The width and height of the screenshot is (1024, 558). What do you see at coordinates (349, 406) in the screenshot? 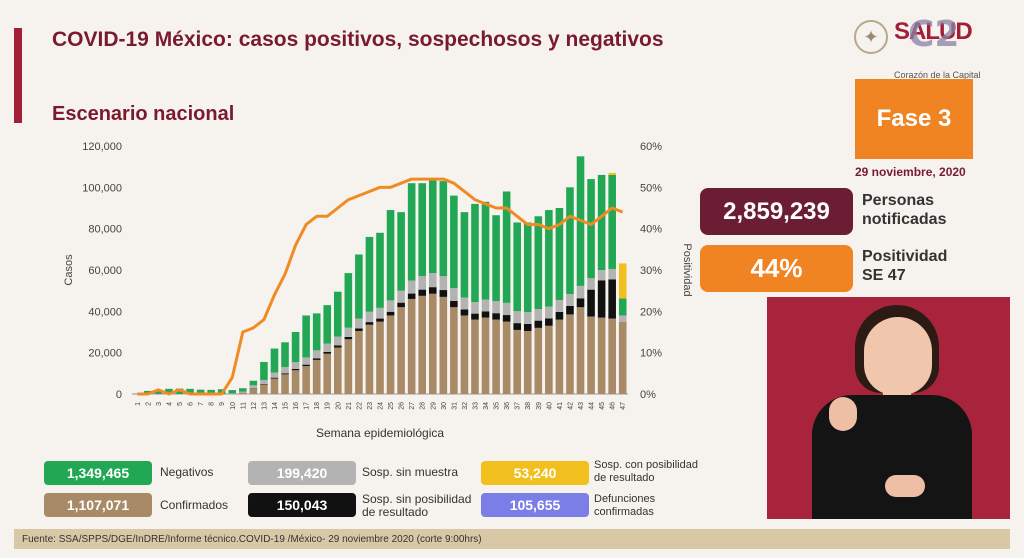
I see `x-tick-label: 21` at bounding box center [349, 406].